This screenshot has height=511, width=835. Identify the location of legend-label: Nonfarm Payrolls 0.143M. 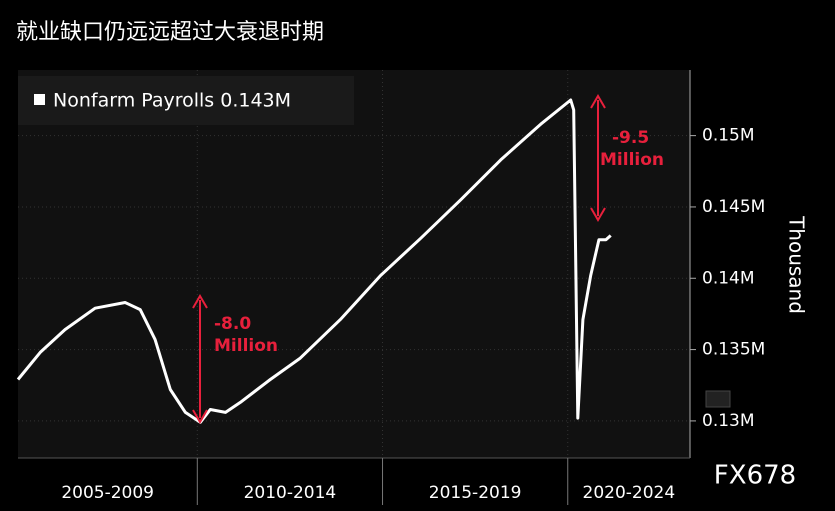
(172, 101).